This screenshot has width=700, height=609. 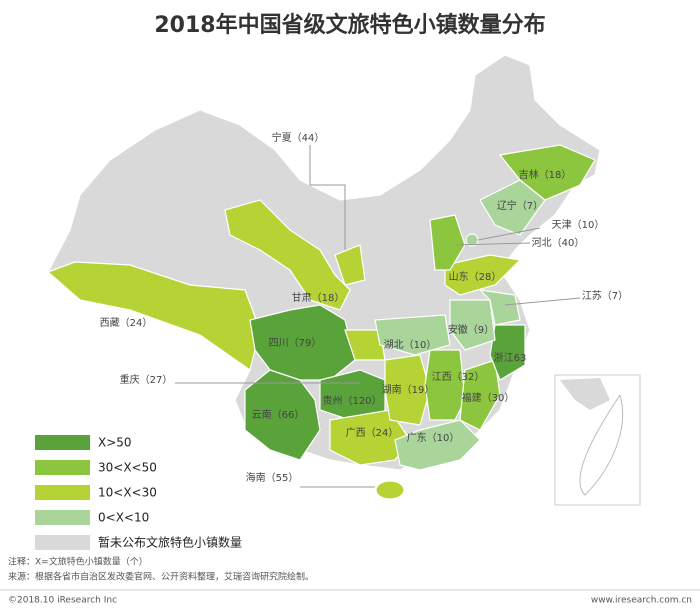 I want to click on website: www.iresearch.com.cn, so click(x=641, y=601).